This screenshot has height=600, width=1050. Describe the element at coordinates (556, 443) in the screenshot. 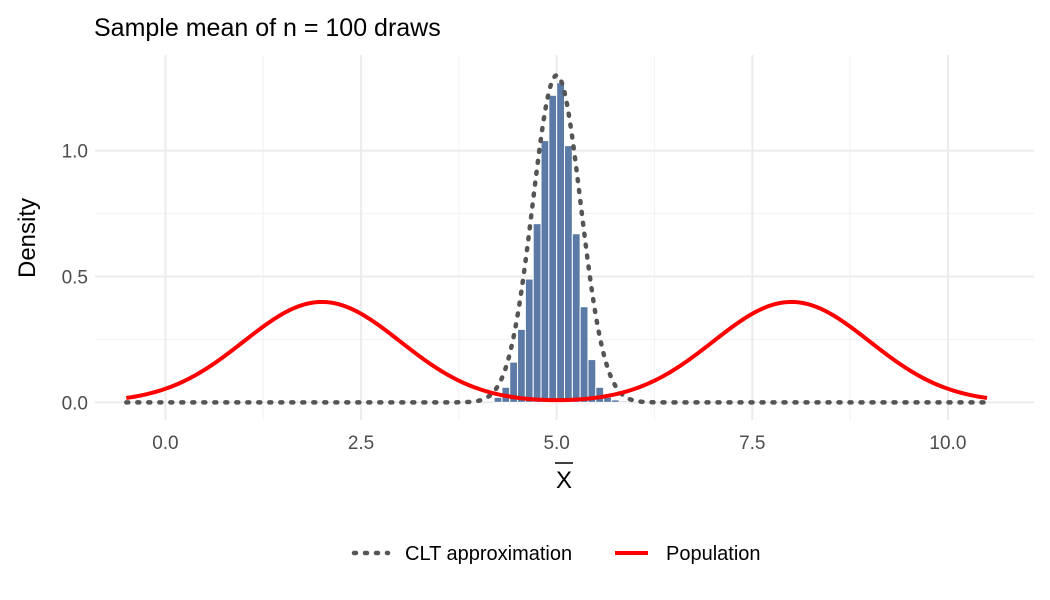

I see `x-tick-label: 5.0` at that location.